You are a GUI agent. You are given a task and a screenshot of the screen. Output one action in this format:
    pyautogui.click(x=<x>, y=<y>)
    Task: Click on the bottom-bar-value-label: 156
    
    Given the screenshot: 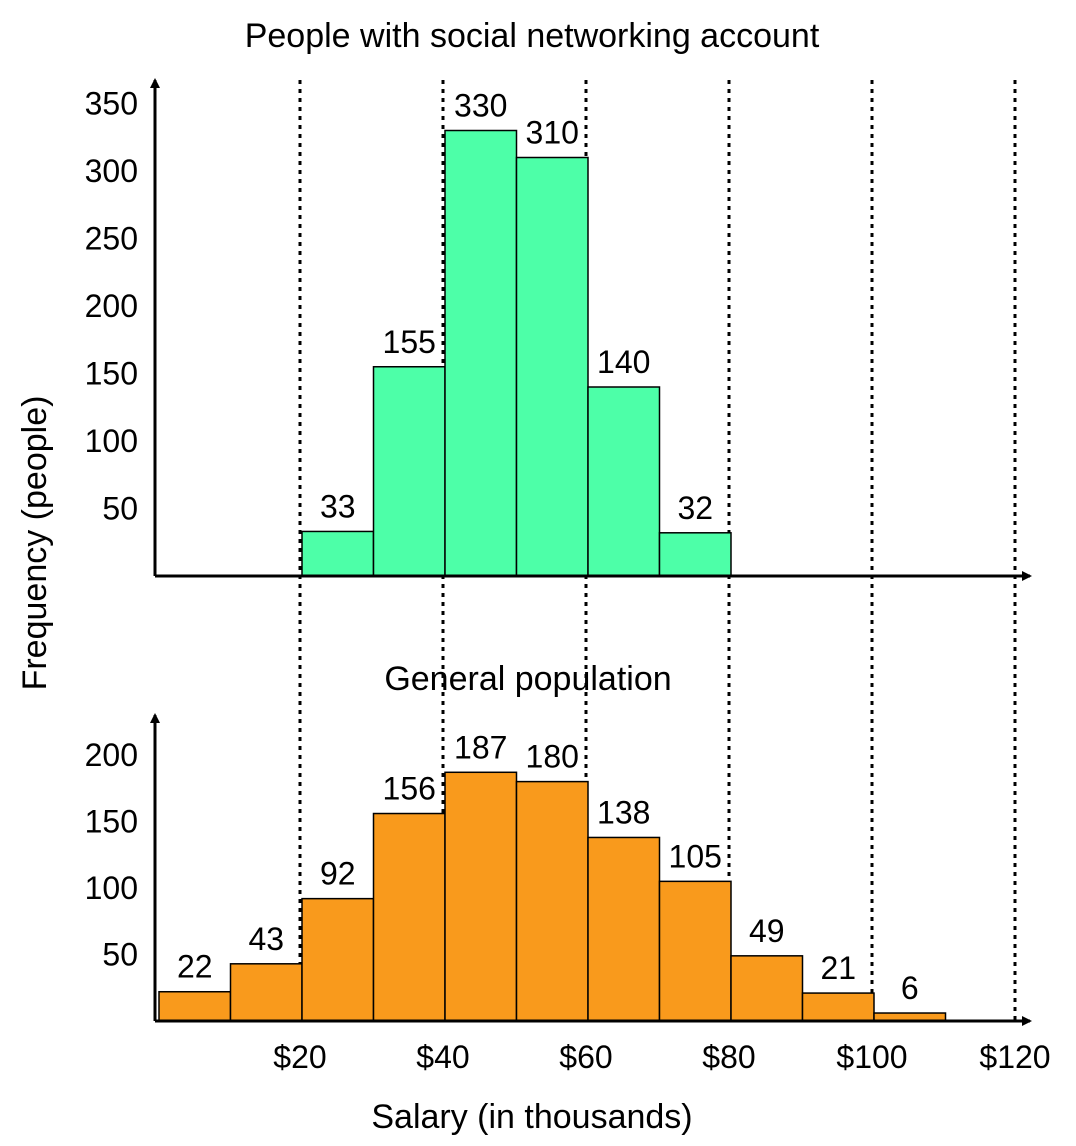 What is the action you would take?
    pyautogui.click(x=409, y=789)
    